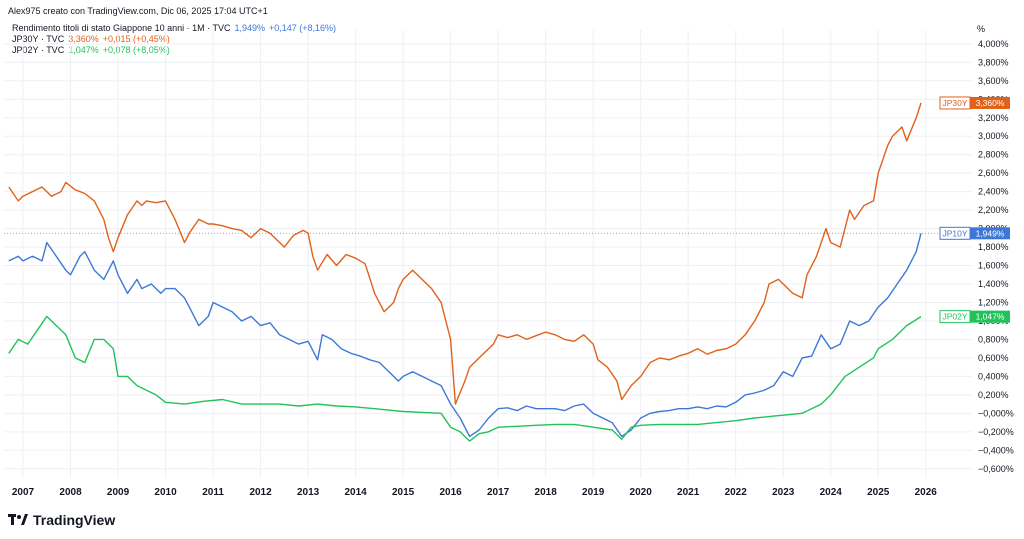 Image resolution: width=1024 pixels, height=539 pixels. Describe the element at coordinates (993, 284) in the screenshot. I see `y-tick-label: 1,400%` at that location.